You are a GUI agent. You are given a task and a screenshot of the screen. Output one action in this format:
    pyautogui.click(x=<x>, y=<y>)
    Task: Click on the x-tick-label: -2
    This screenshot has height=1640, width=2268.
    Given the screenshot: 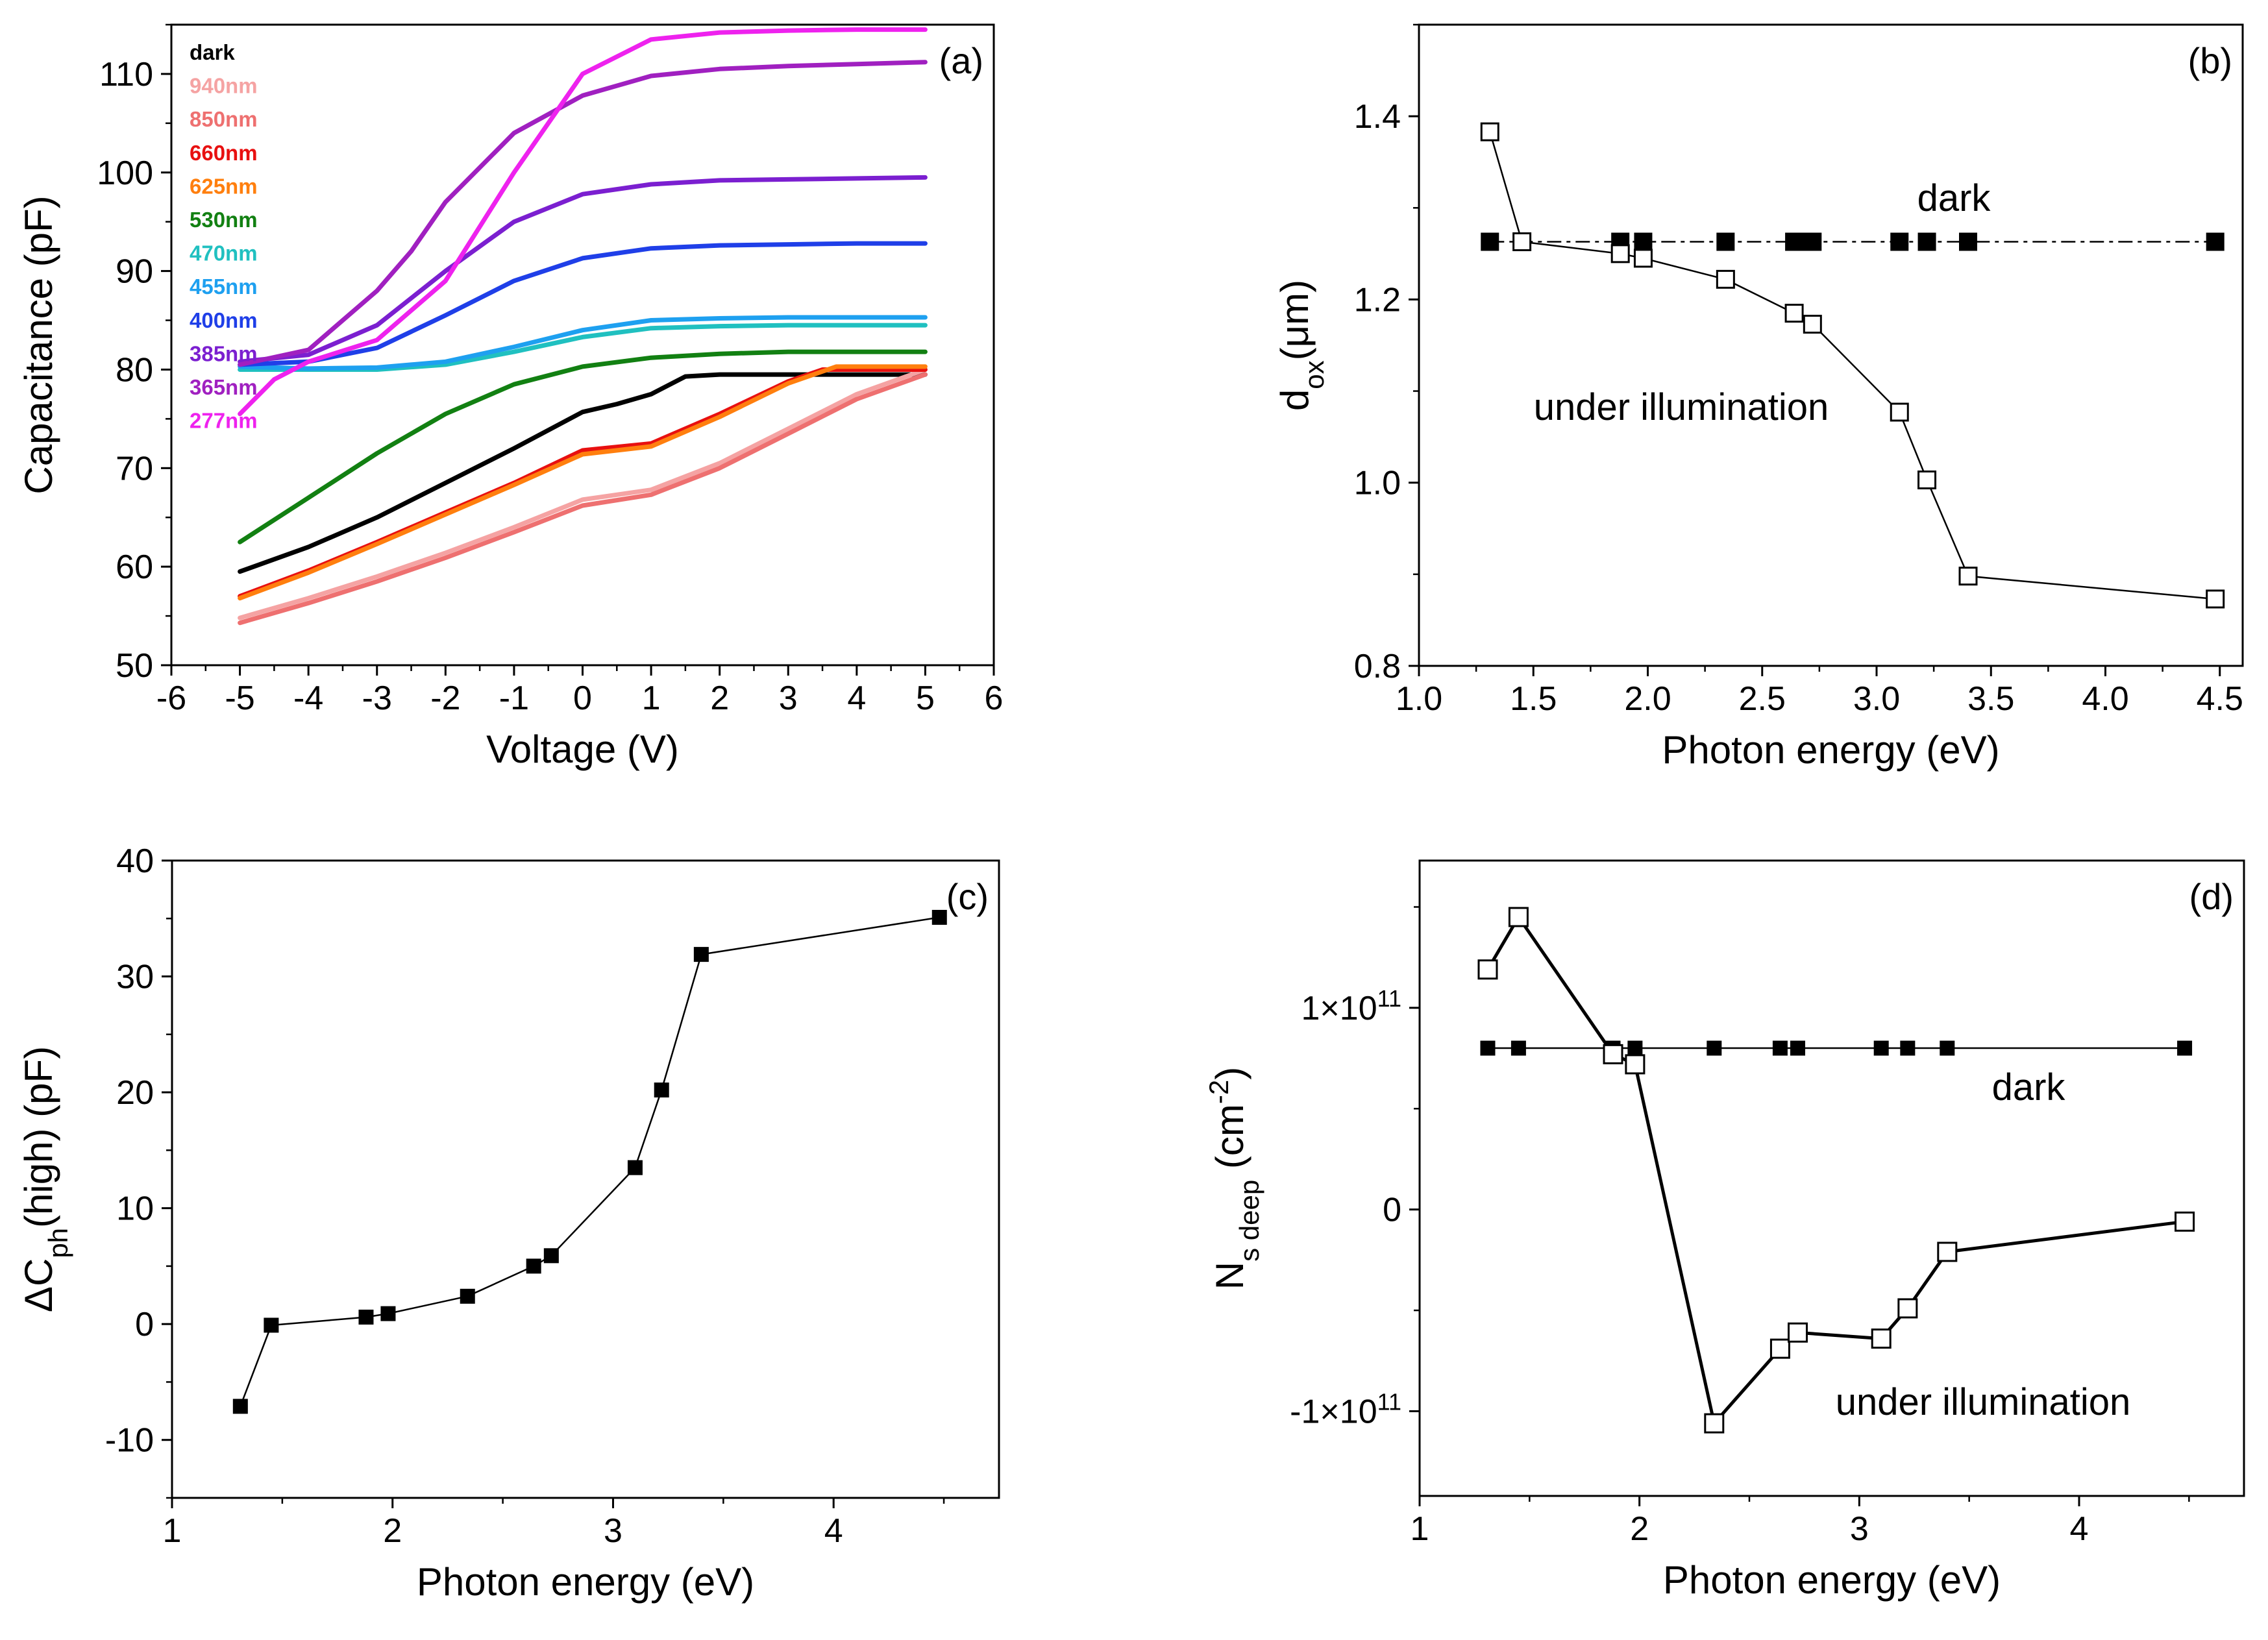 What is the action you would take?
    pyautogui.click(x=445, y=698)
    